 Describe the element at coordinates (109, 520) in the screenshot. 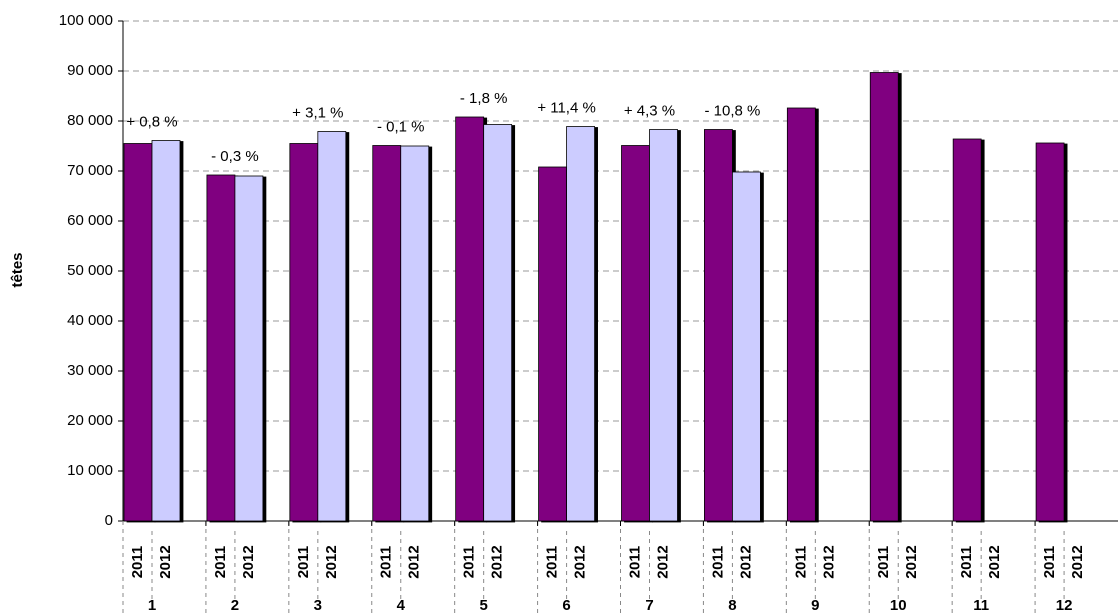

I see `y-tick-label: 0` at that location.